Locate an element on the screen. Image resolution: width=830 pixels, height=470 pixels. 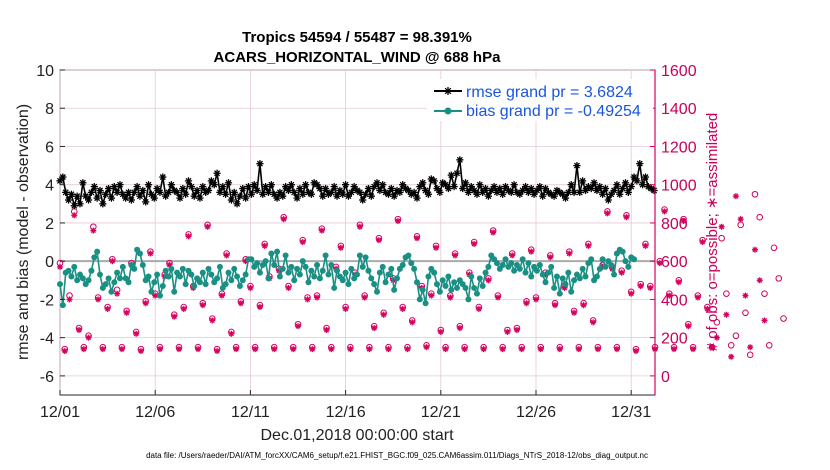
obs-possible-point is located at coordinates (717, 322).